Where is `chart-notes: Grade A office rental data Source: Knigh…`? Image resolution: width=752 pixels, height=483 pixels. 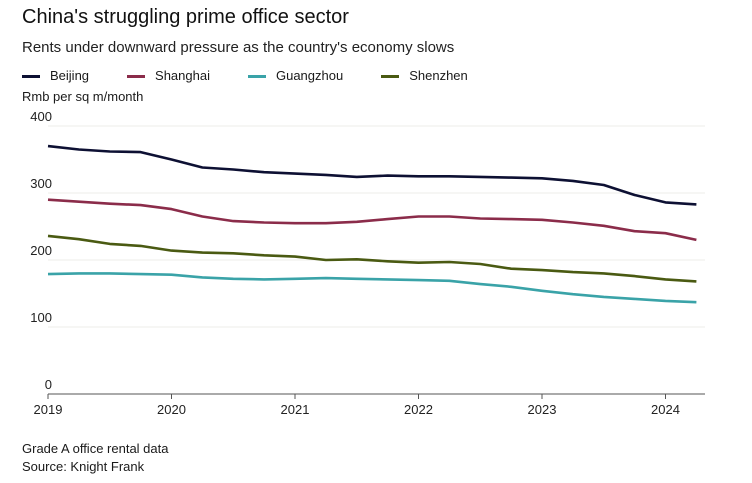
chart-notes: Grade A office rental data Source: Knigh… is located at coordinates (95, 458).